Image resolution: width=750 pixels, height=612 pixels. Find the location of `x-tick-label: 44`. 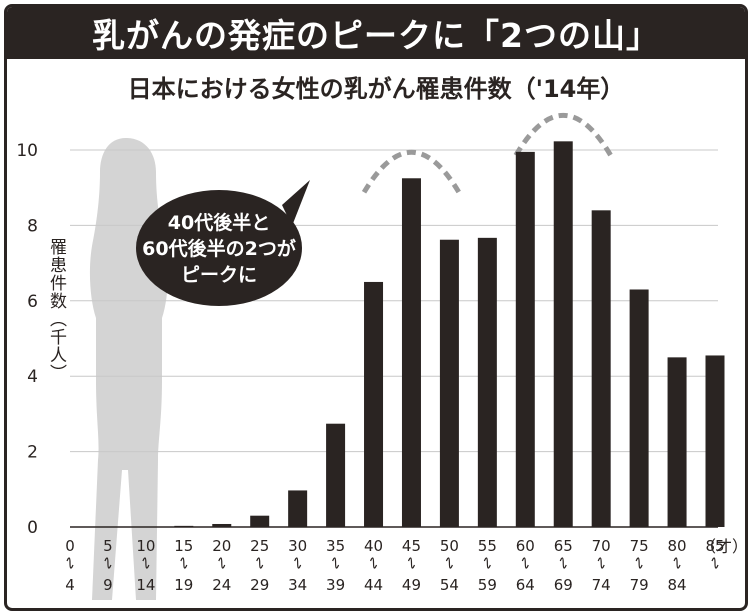

x-tick-label: 44 is located at coordinates (373, 585).